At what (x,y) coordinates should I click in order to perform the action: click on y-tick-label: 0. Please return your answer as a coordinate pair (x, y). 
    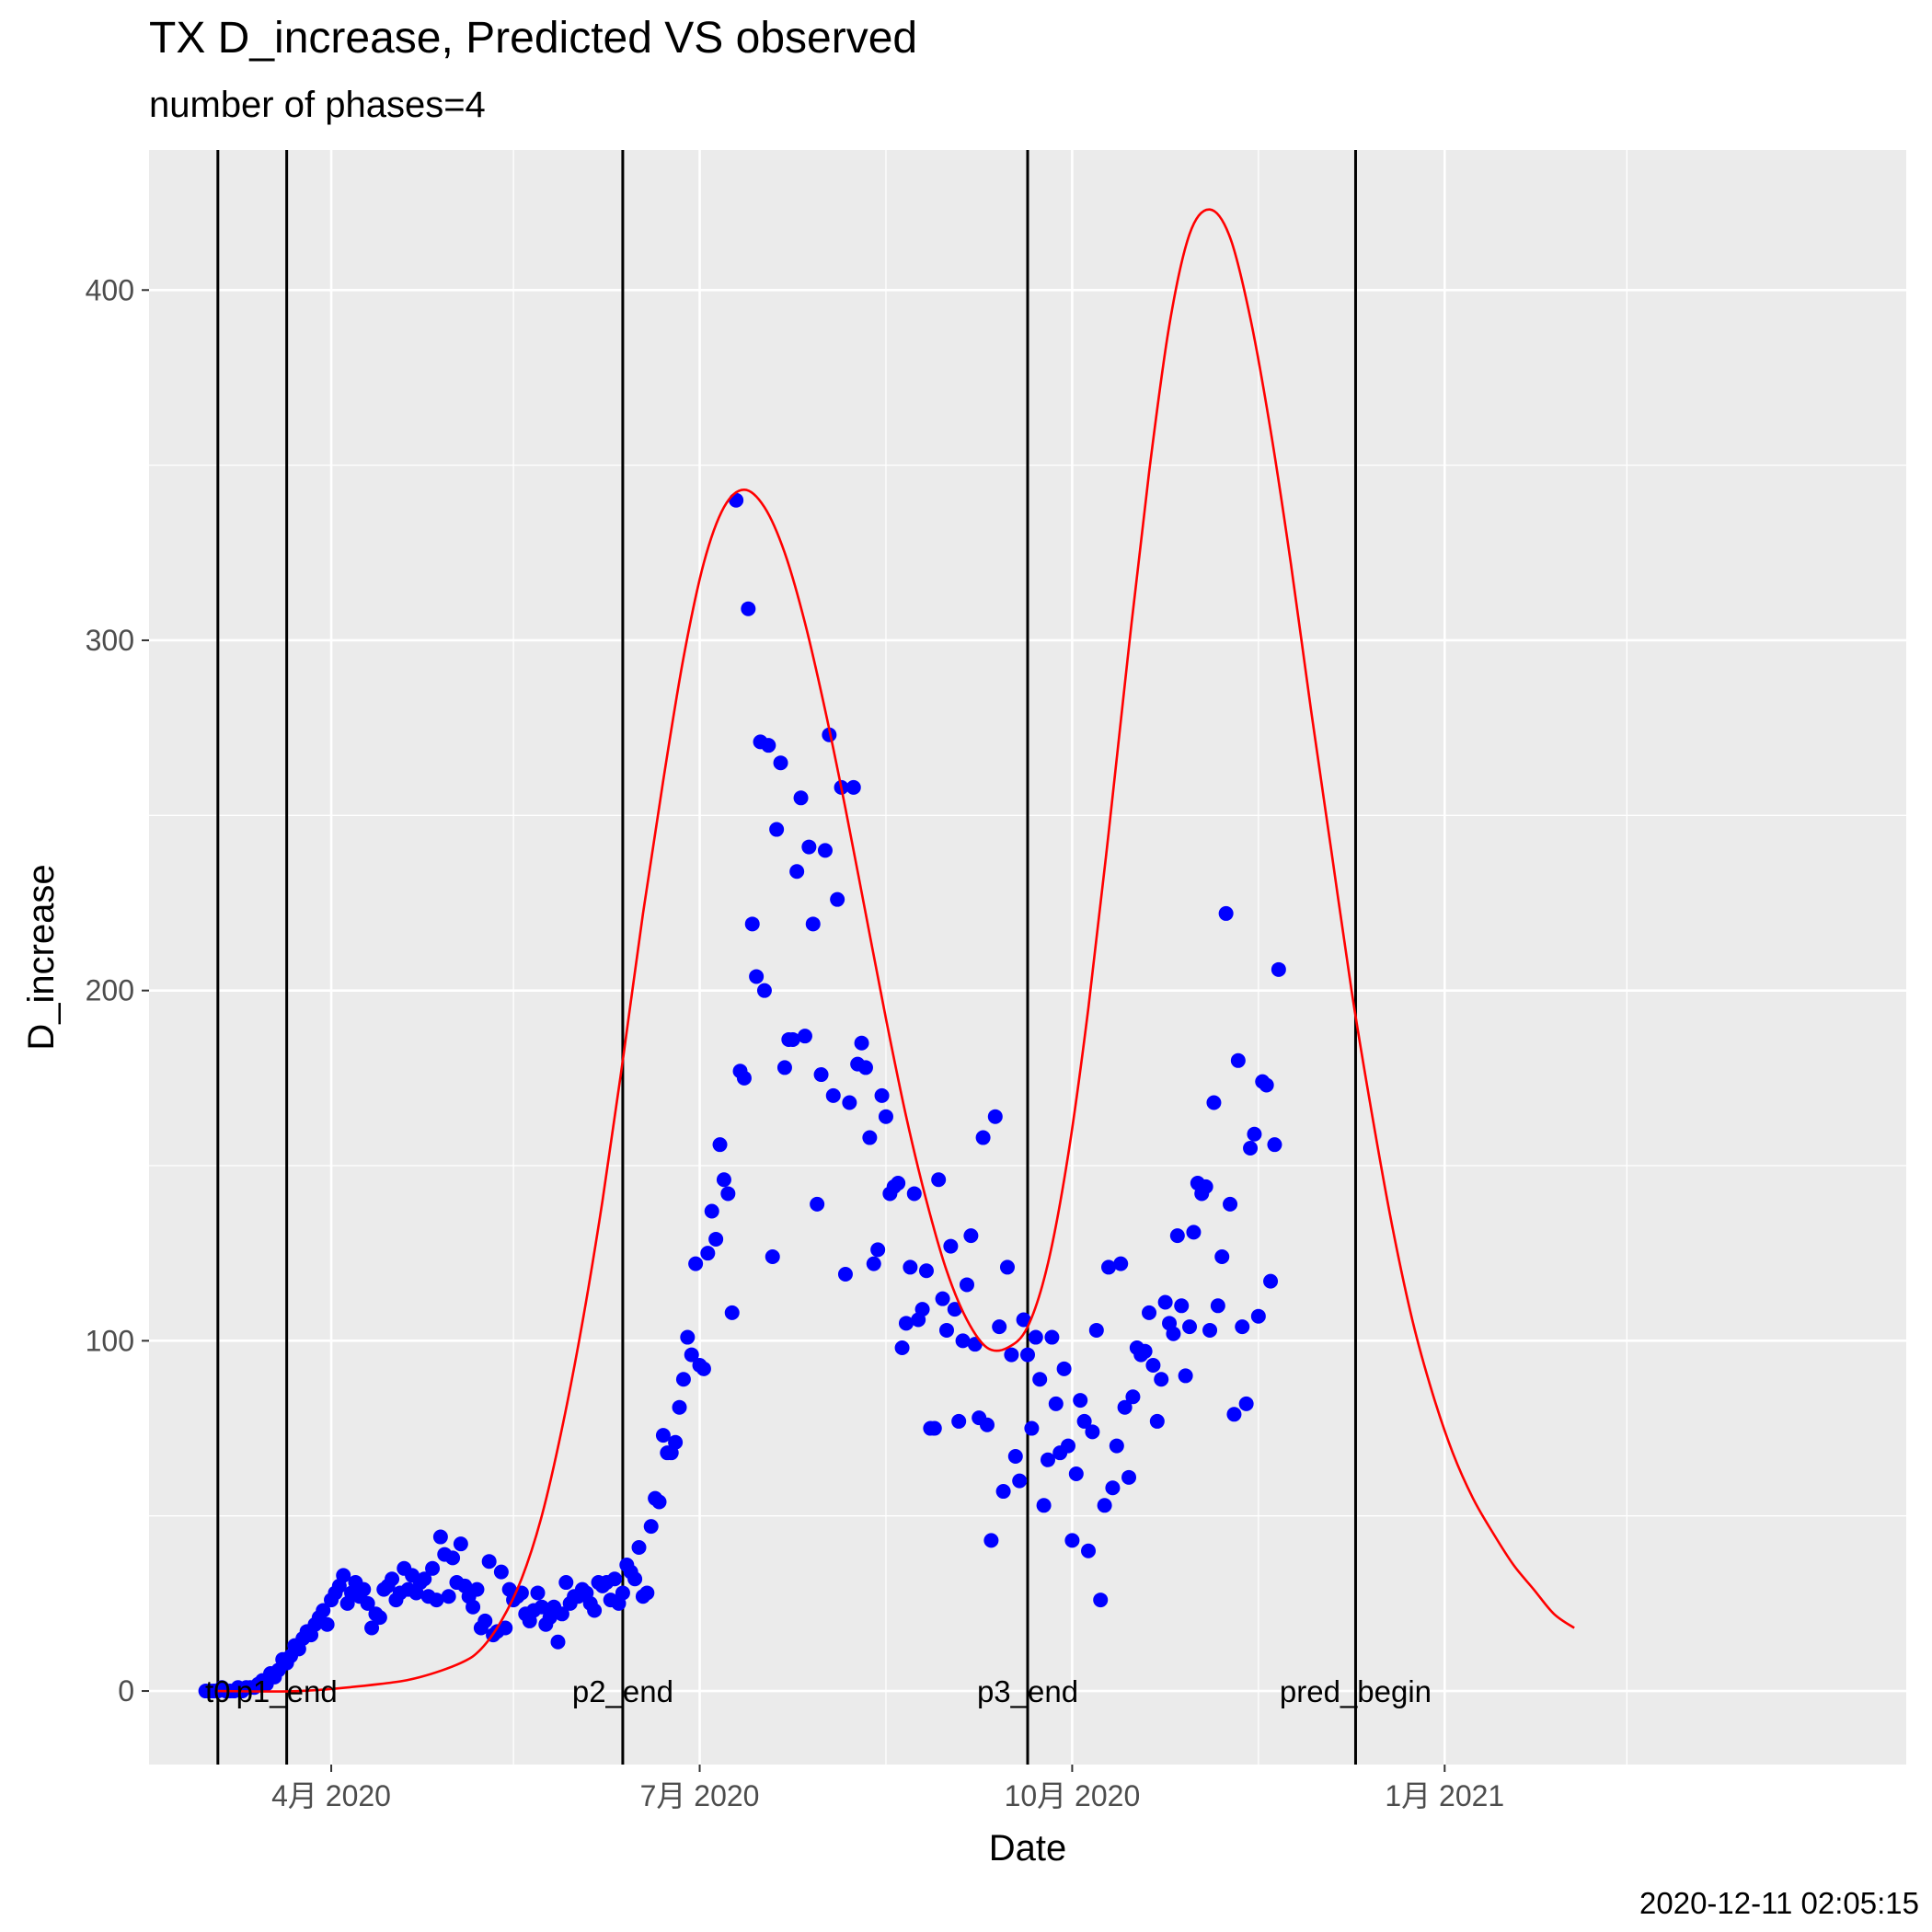
    Looking at the image, I should click on (126, 1691).